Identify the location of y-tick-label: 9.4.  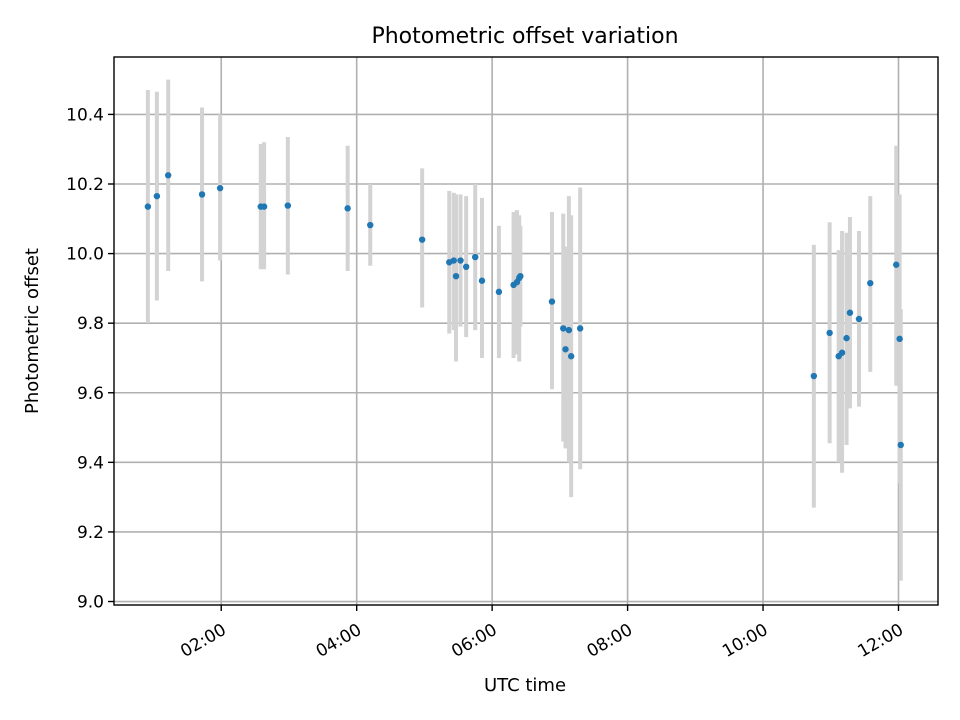
(90, 463).